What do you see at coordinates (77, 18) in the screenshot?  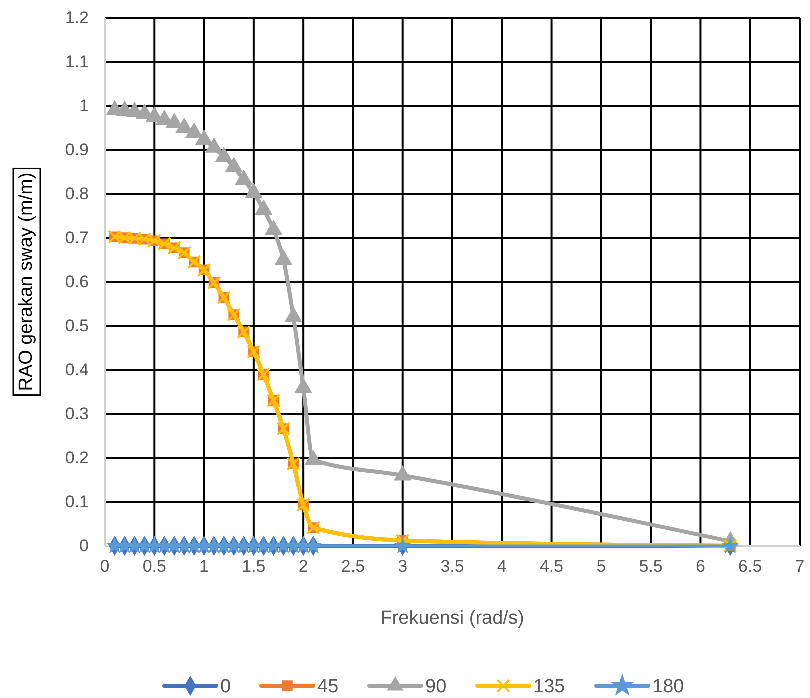 I see `y-tick-label: 1.2` at bounding box center [77, 18].